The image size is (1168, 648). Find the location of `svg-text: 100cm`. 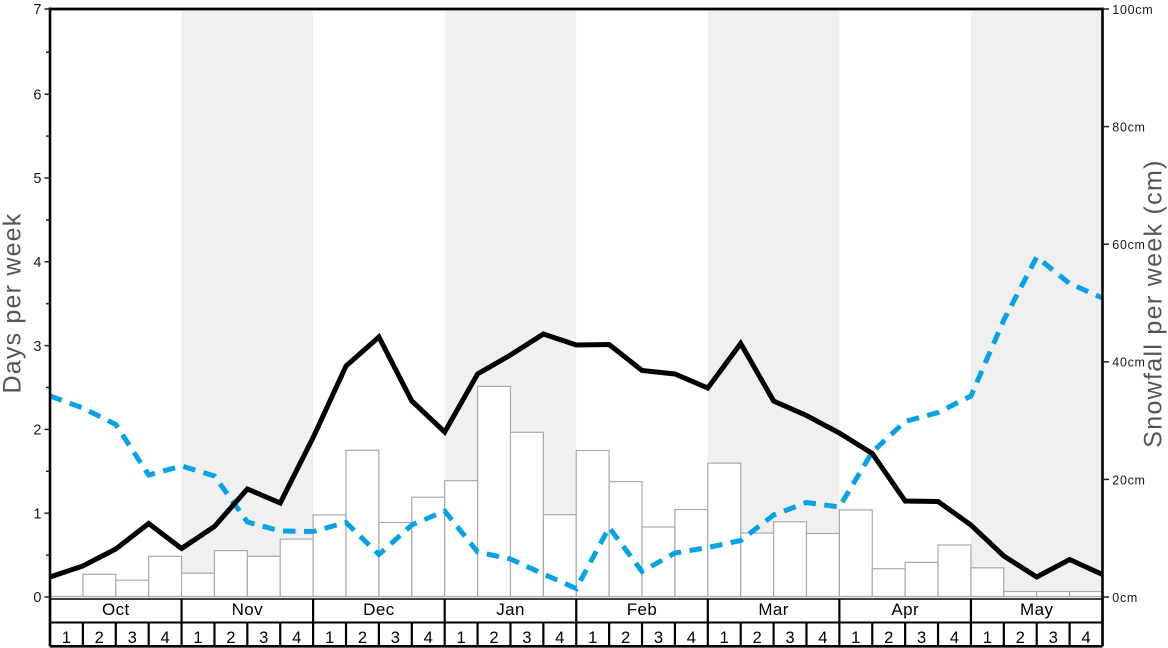

svg-text: 100cm is located at coordinates (1132, 10).